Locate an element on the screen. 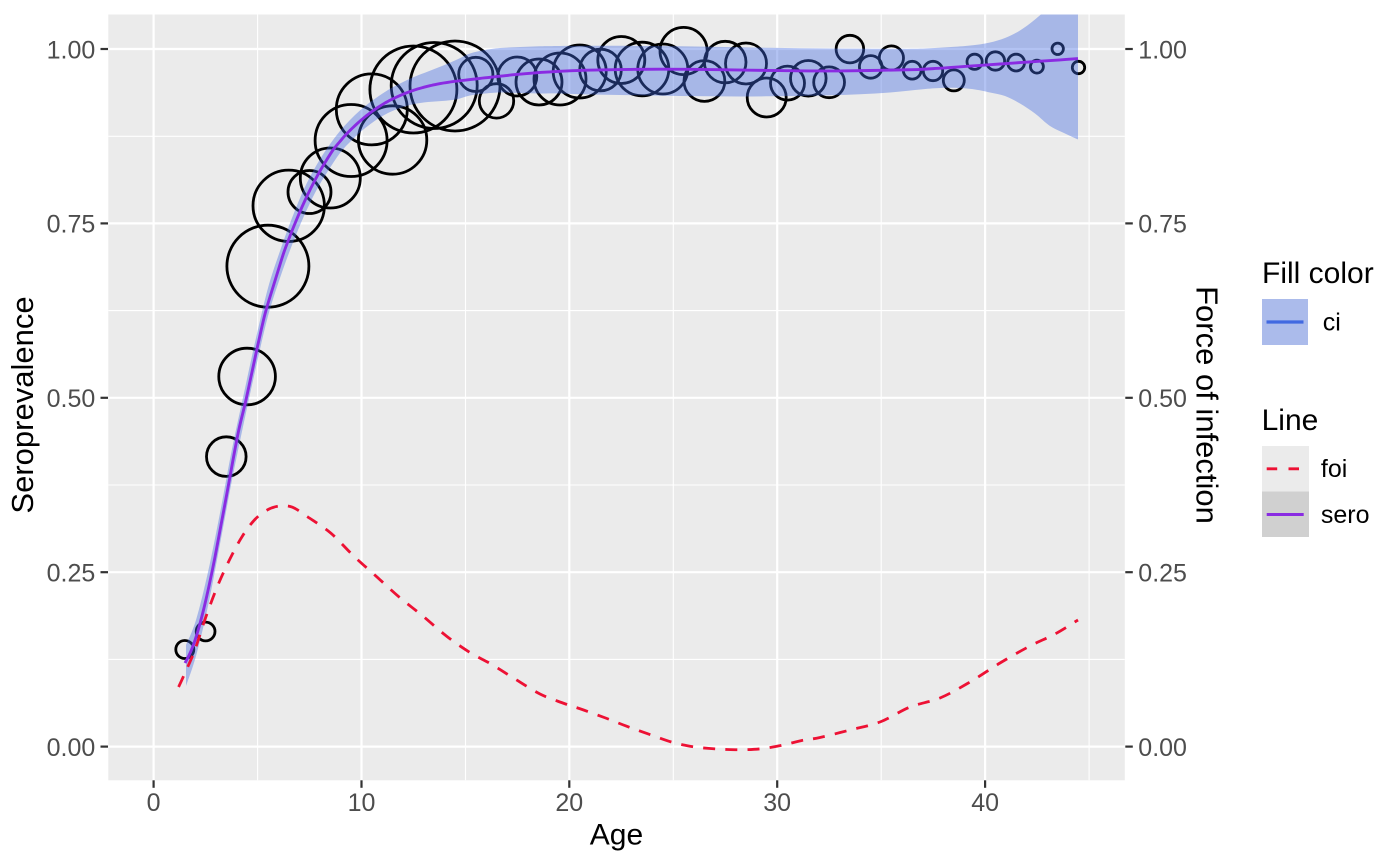 The height and width of the screenshot is (865, 1400). svg-text: Age is located at coordinates (616, 834).